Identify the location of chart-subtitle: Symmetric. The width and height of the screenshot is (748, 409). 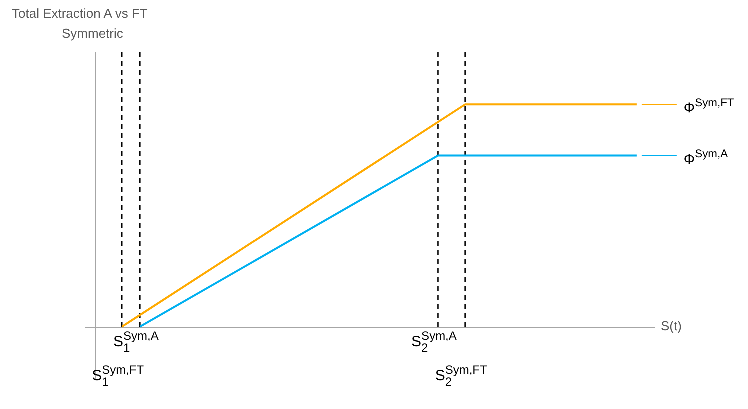
(93, 33).